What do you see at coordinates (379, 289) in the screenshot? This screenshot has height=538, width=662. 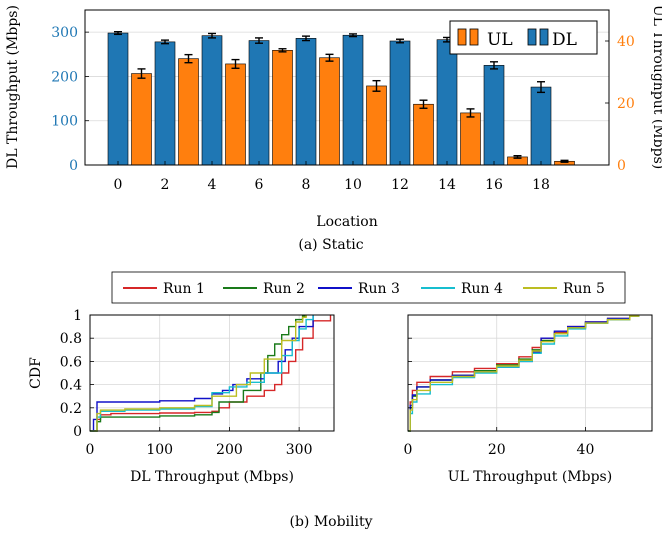 I see `legend-run-label: Run 3` at bounding box center [379, 289].